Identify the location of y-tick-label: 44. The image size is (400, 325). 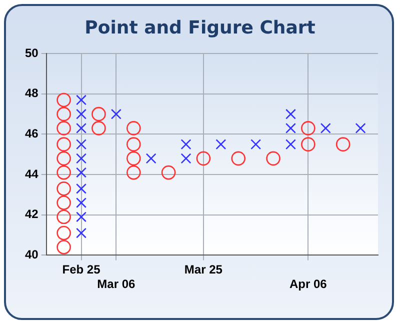
(31, 173).